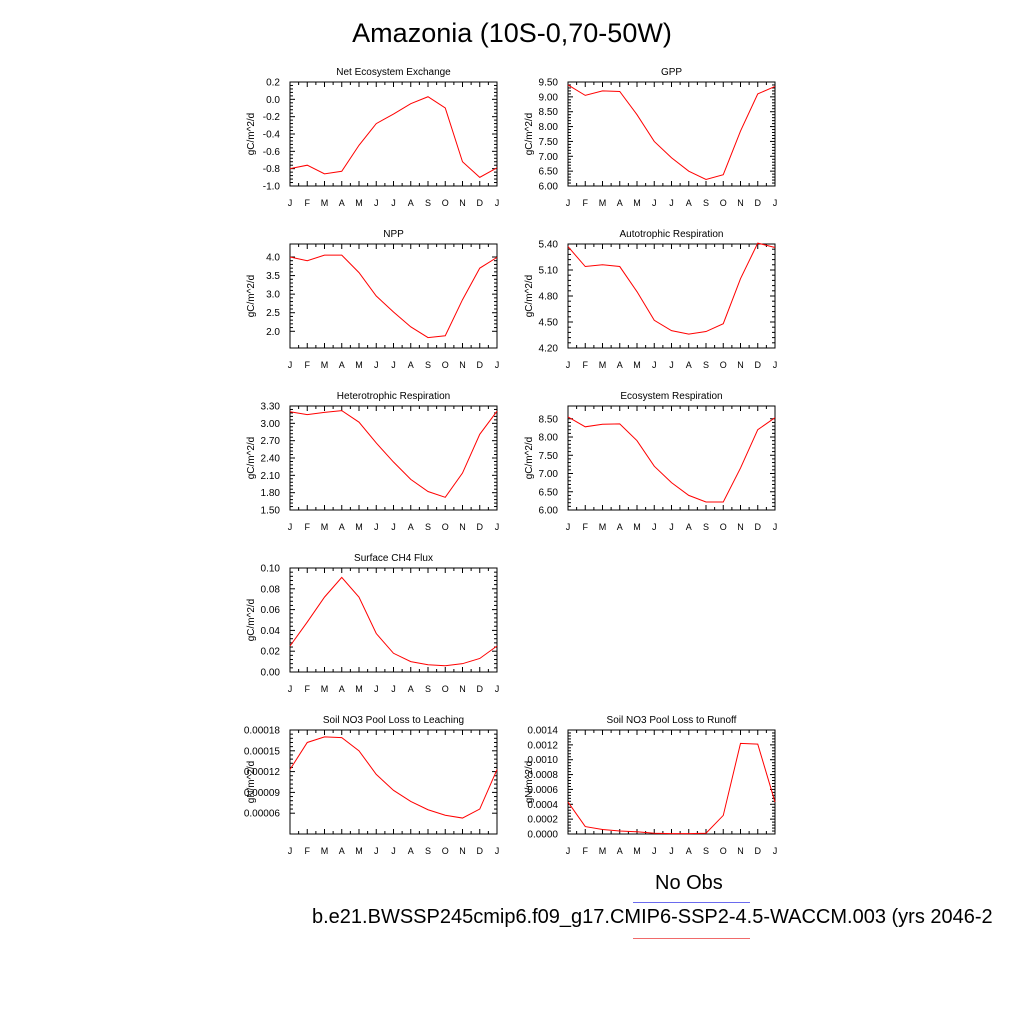  I want to click on y-tick-label: 0.0012, so click(542, 745).